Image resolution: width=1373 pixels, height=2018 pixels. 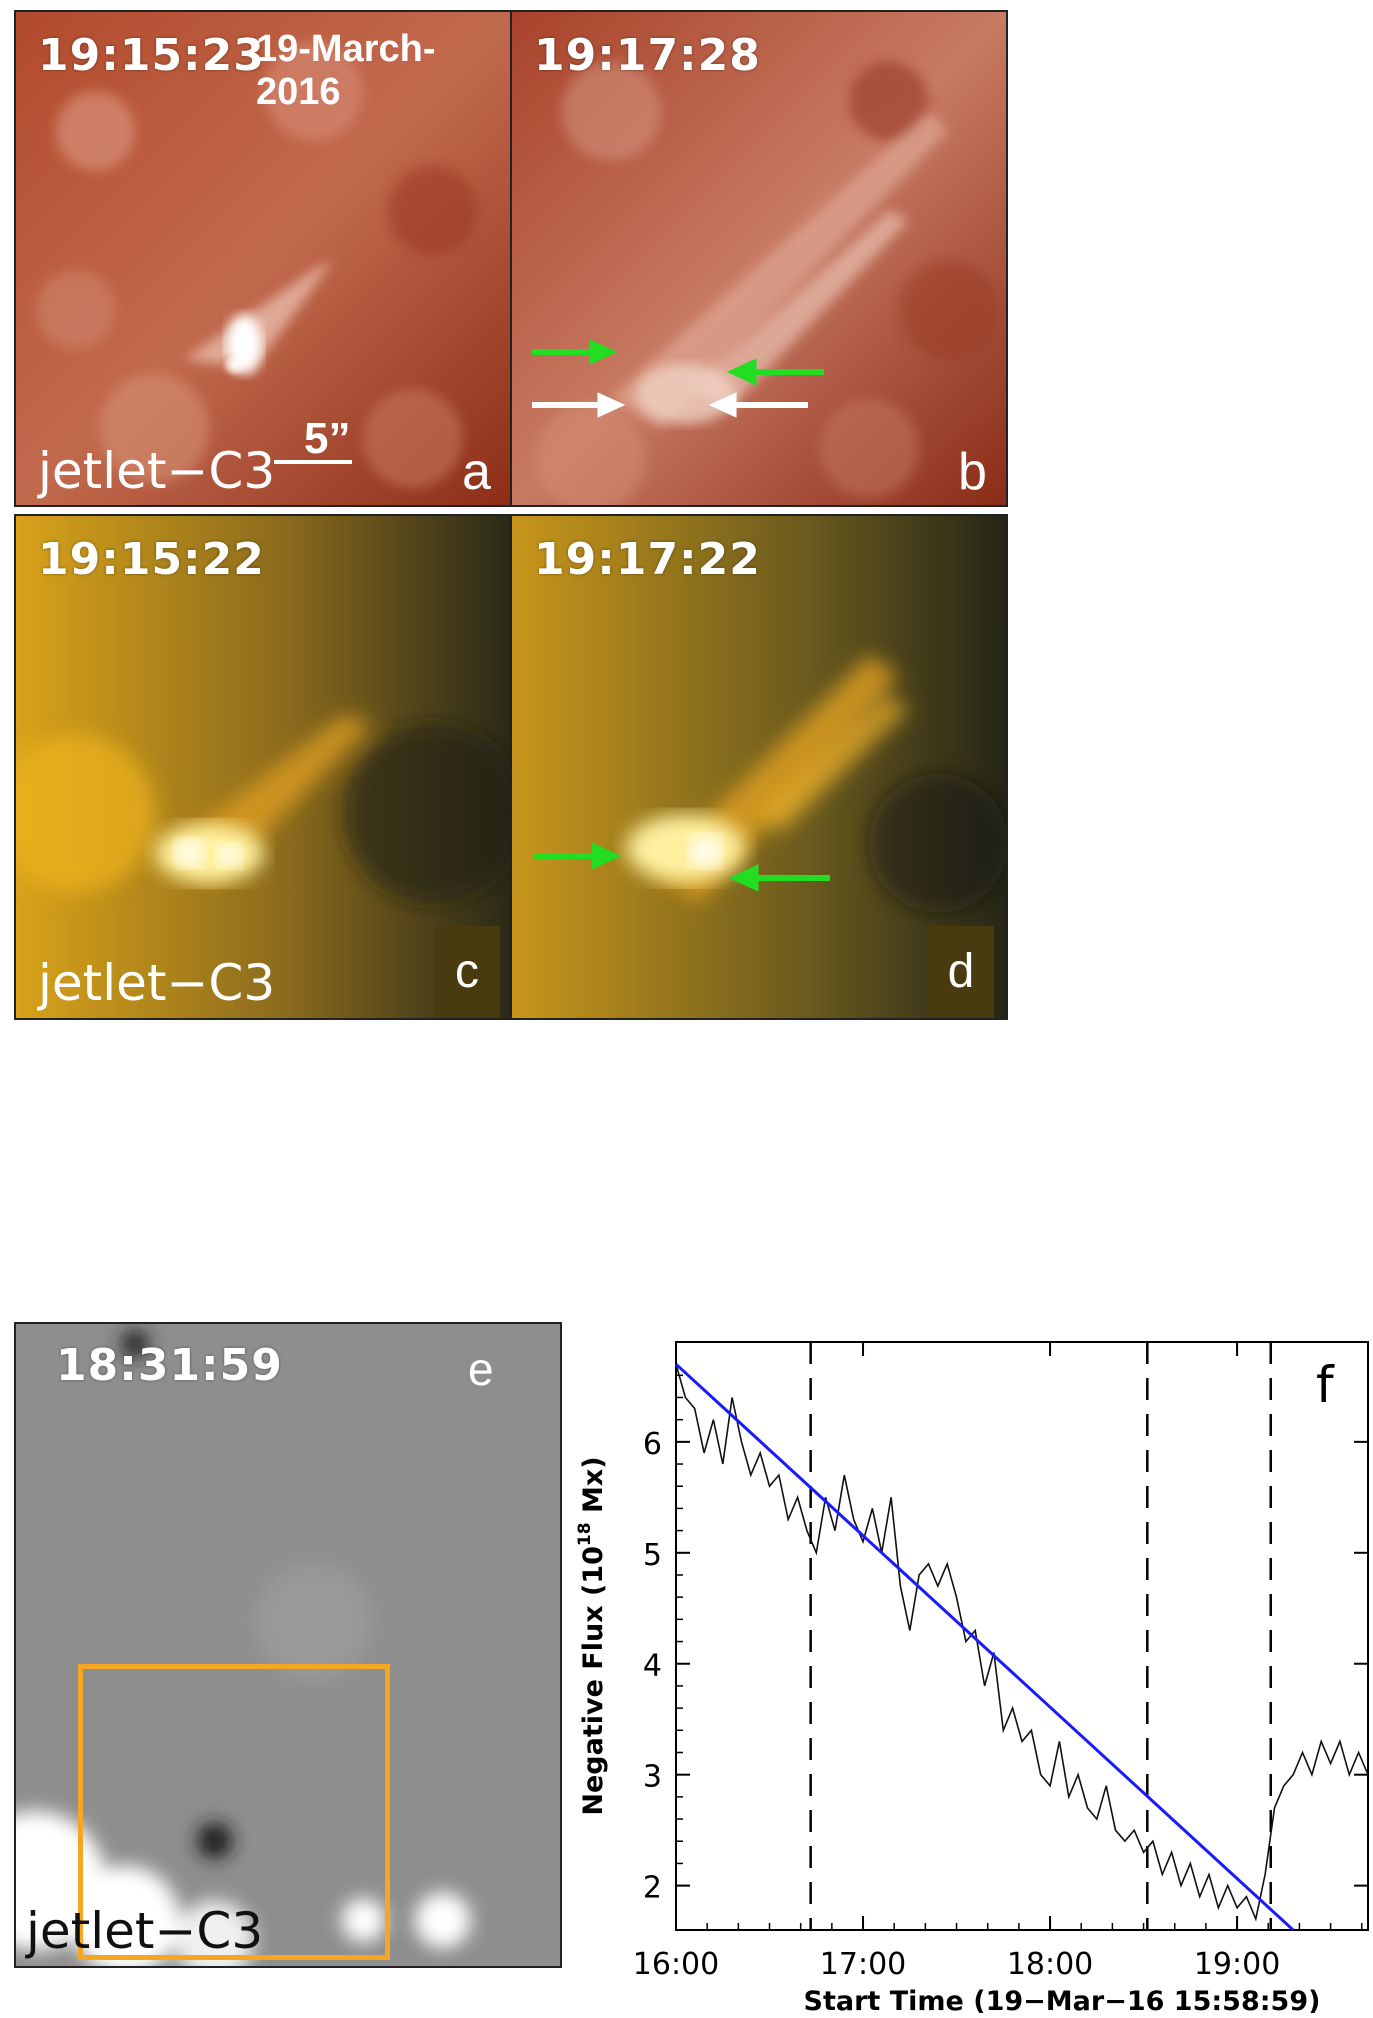 I want to click on x-tick-label: 16:00, so click(x=676, y=1964).